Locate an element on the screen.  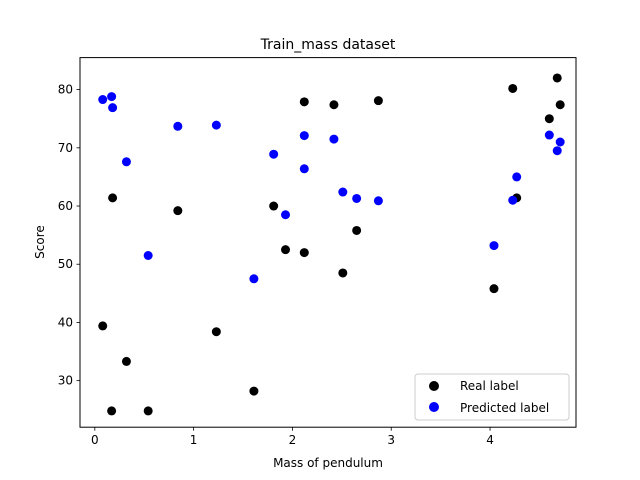
legend-label-real: Real label is located at coordinates (489, 386).